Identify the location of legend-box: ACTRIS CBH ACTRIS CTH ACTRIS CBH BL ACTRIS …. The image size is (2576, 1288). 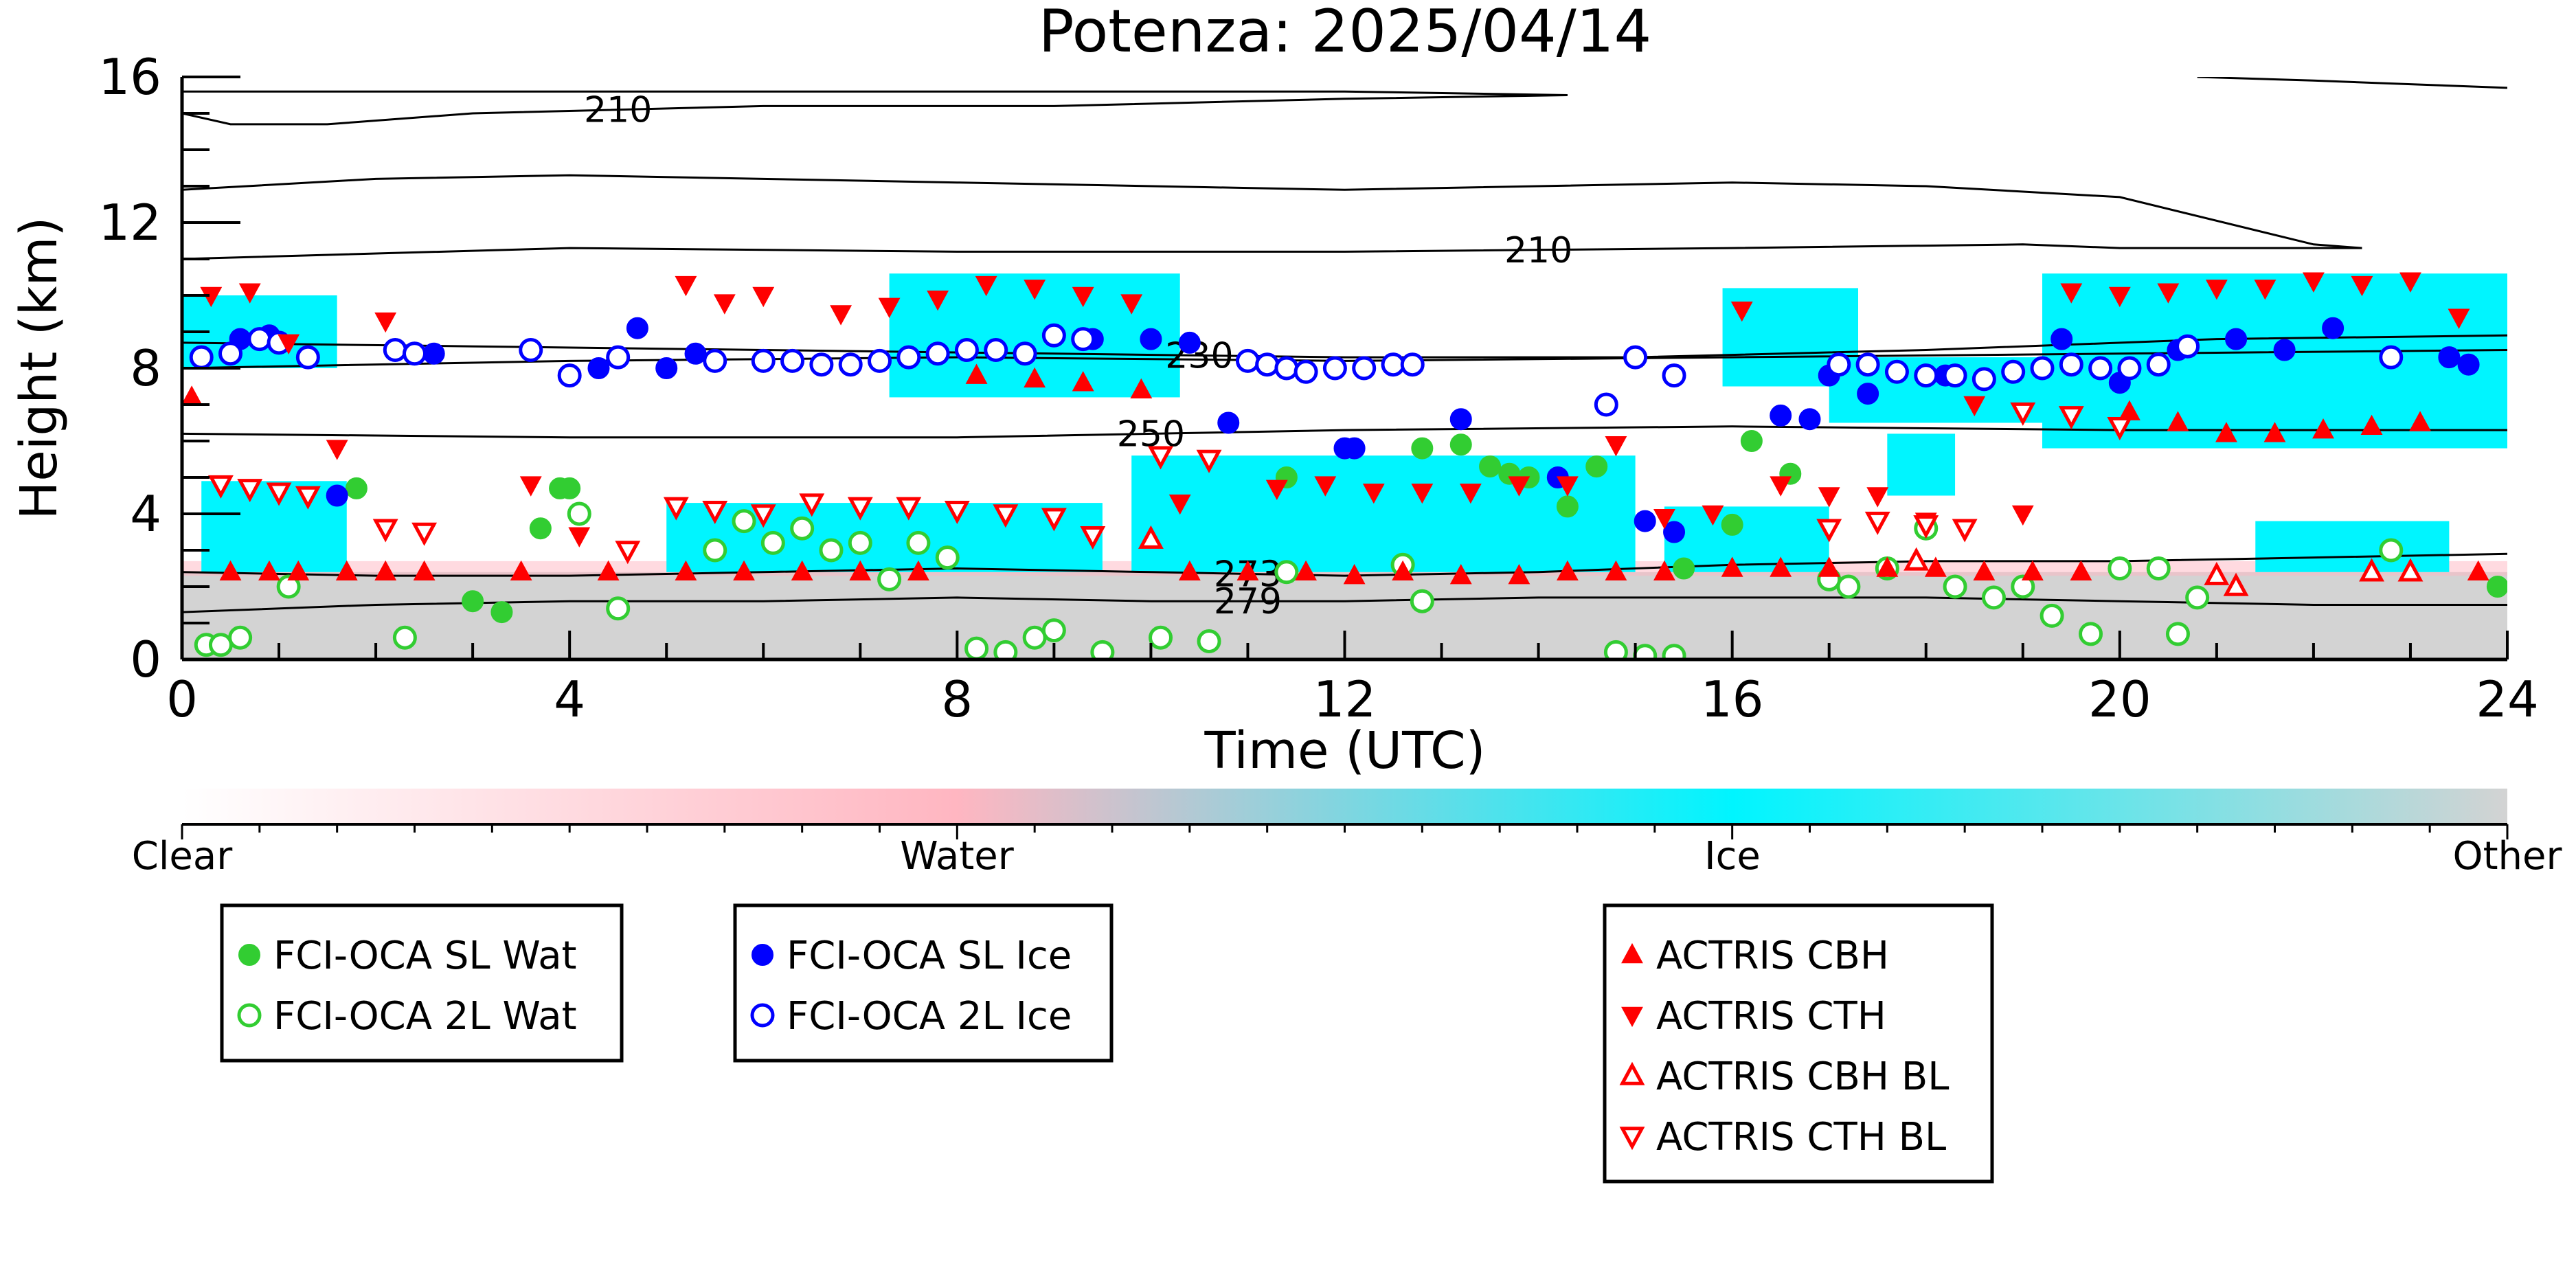
(1798, 1043).